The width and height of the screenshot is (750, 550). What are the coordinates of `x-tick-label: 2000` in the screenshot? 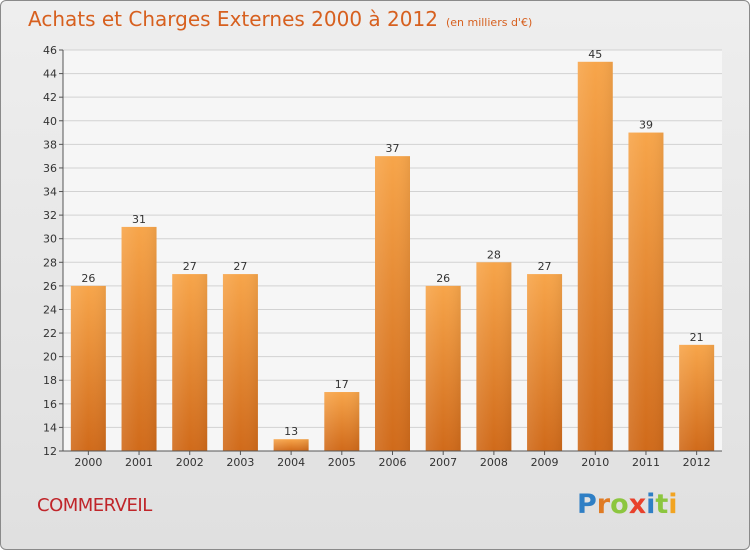 It's located at (88, 462).